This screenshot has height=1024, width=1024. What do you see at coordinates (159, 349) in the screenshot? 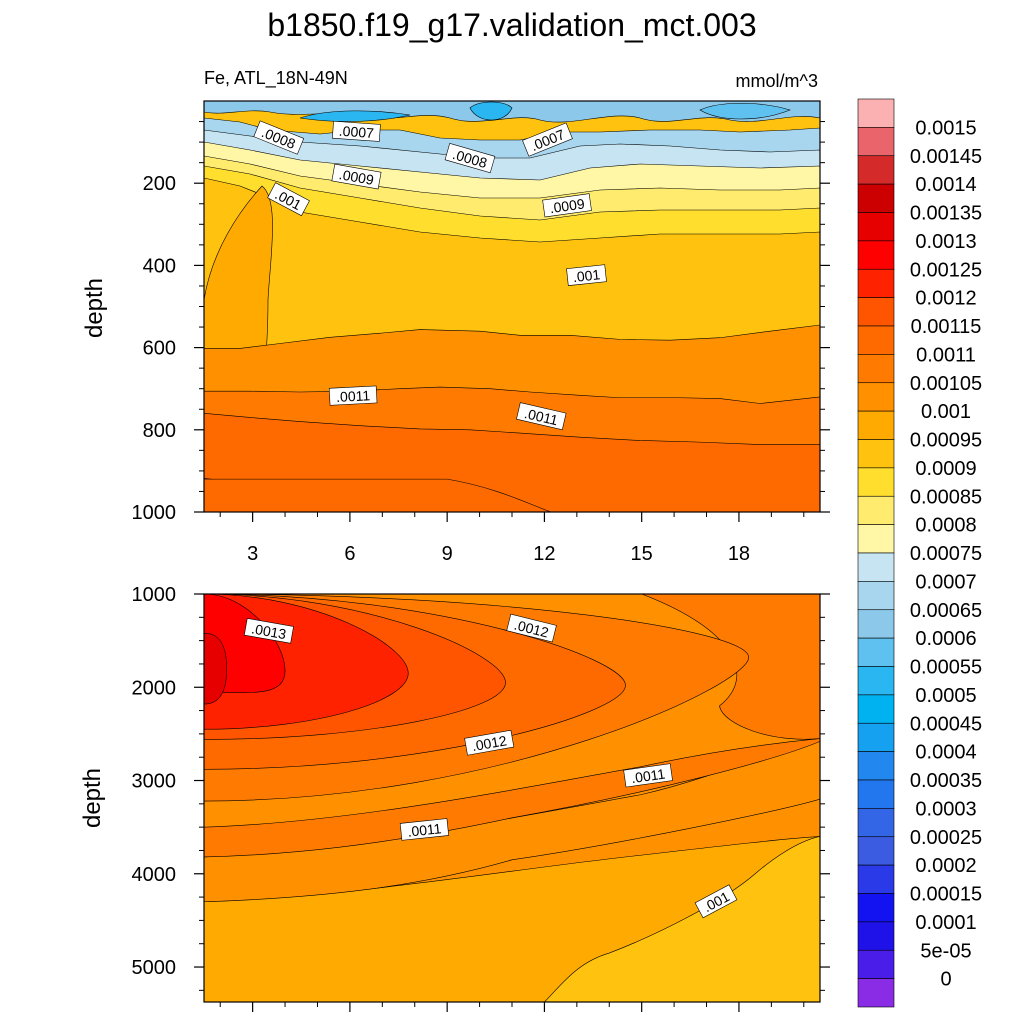
I see `y-tick-label: 600` at bounding box center [159, 349].